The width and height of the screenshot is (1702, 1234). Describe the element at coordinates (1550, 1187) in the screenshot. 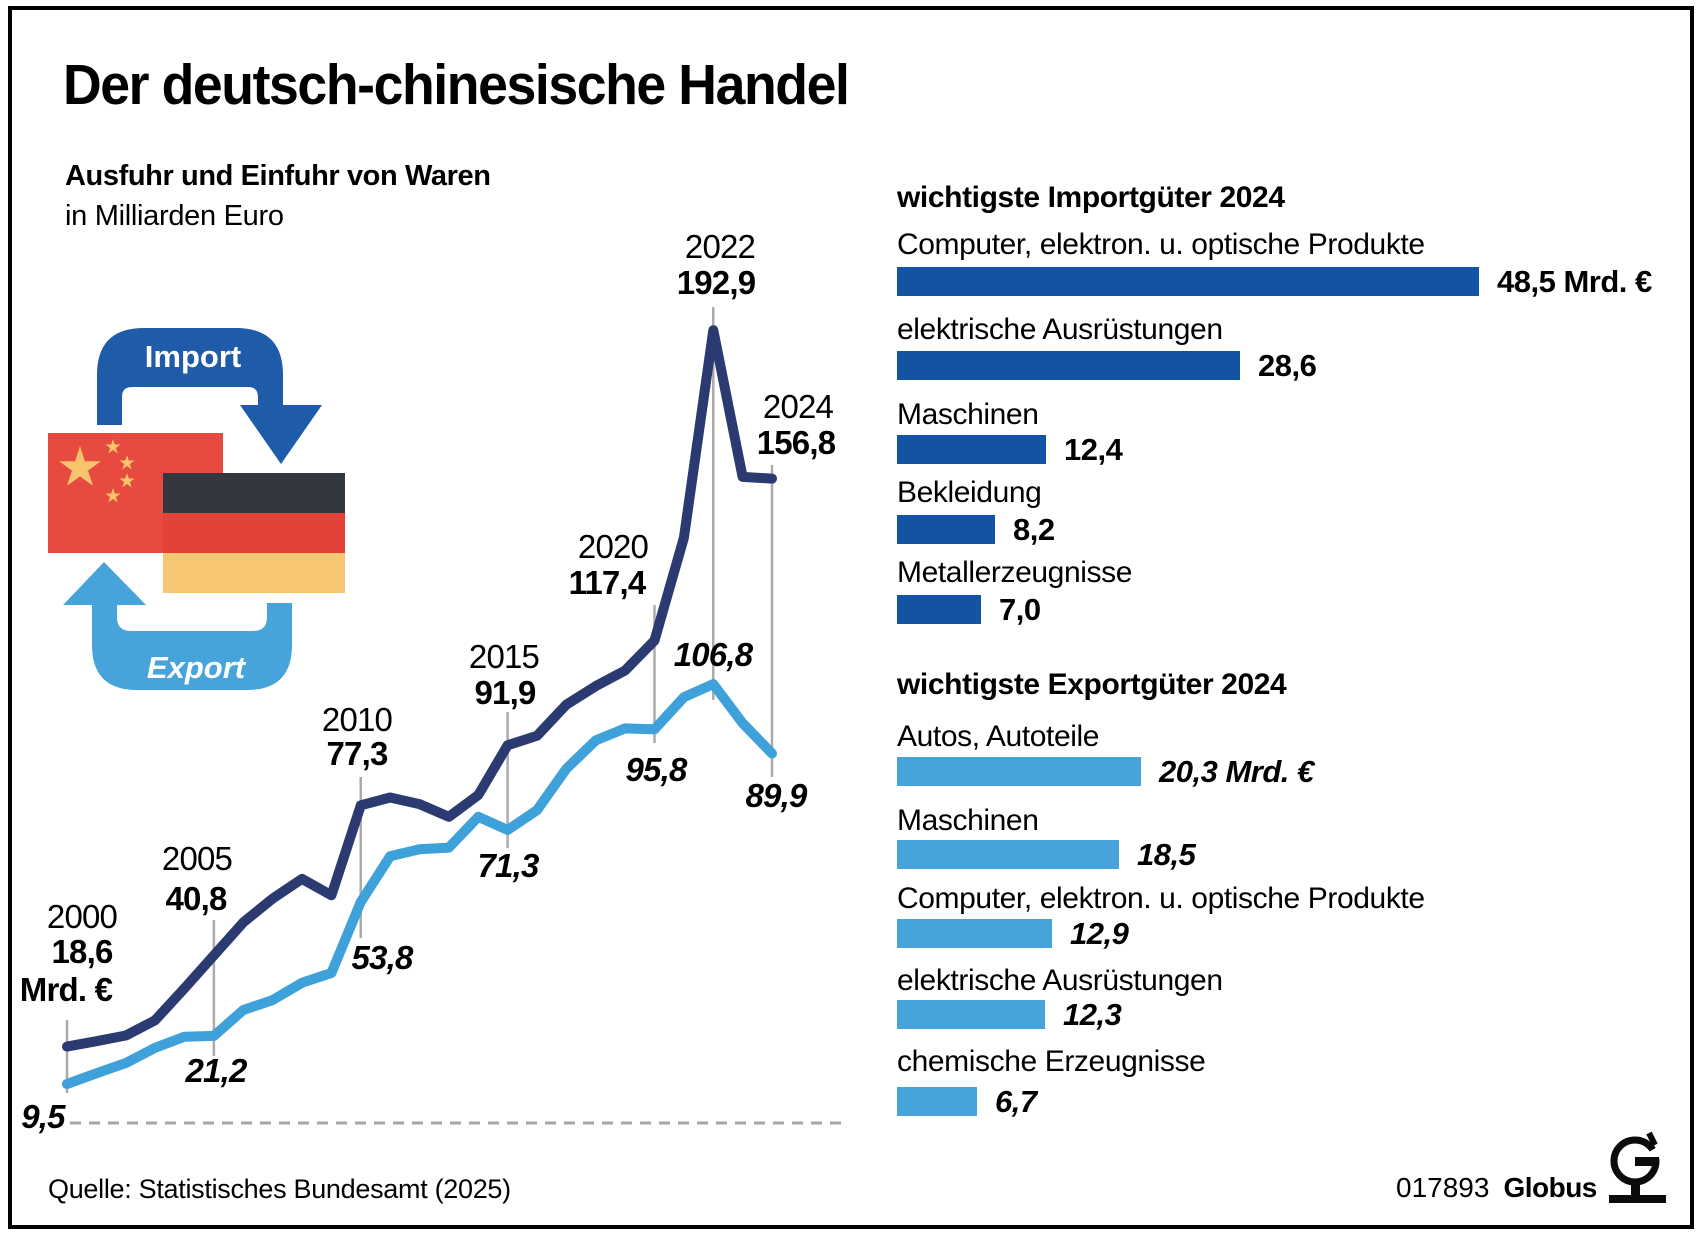

I see `brand-name: Globus` at that location.